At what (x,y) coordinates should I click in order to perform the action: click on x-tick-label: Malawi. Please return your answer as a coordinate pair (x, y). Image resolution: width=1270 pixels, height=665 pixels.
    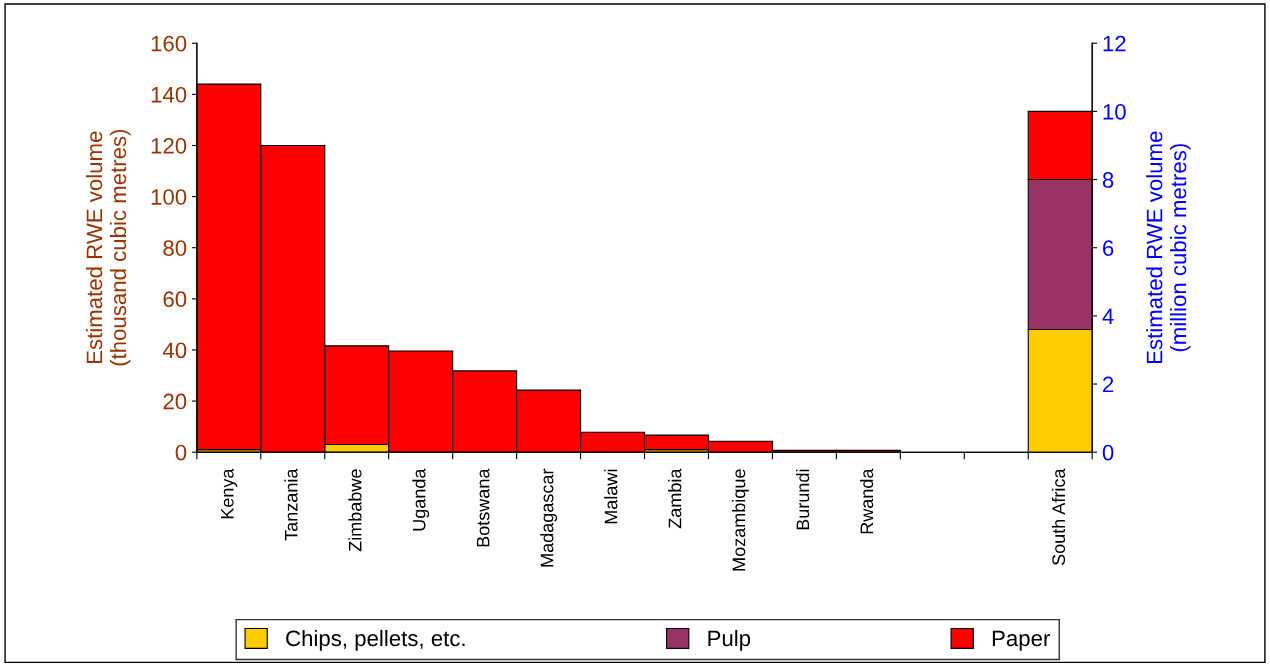
    Looking at the image, I should click on (611, 496).